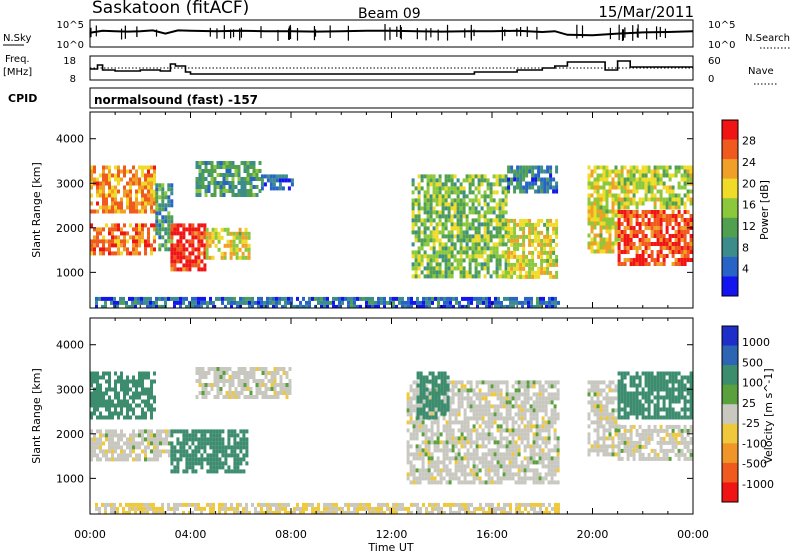 The image size is (800, 554). I want to click on noise-left-label: N.Sky, so click(17, 38).